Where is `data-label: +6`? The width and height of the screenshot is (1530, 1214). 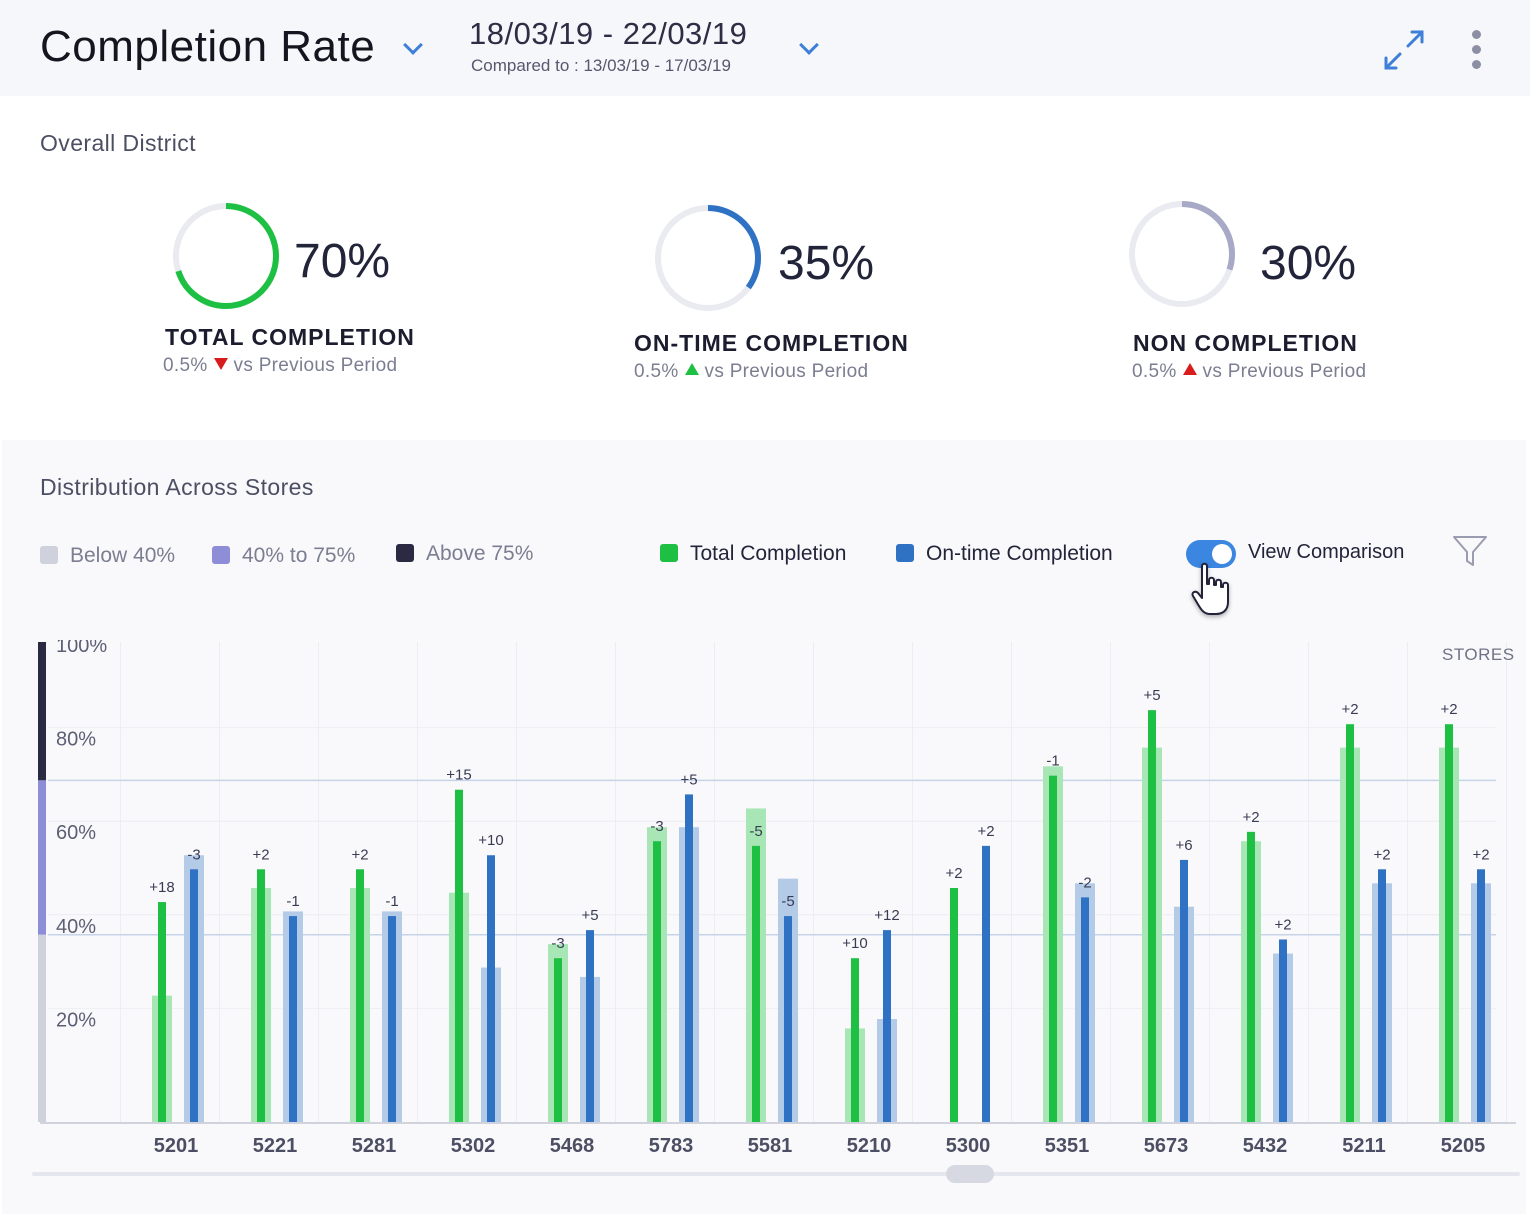 data-label: +6 is located at coordinates (1183, 845).